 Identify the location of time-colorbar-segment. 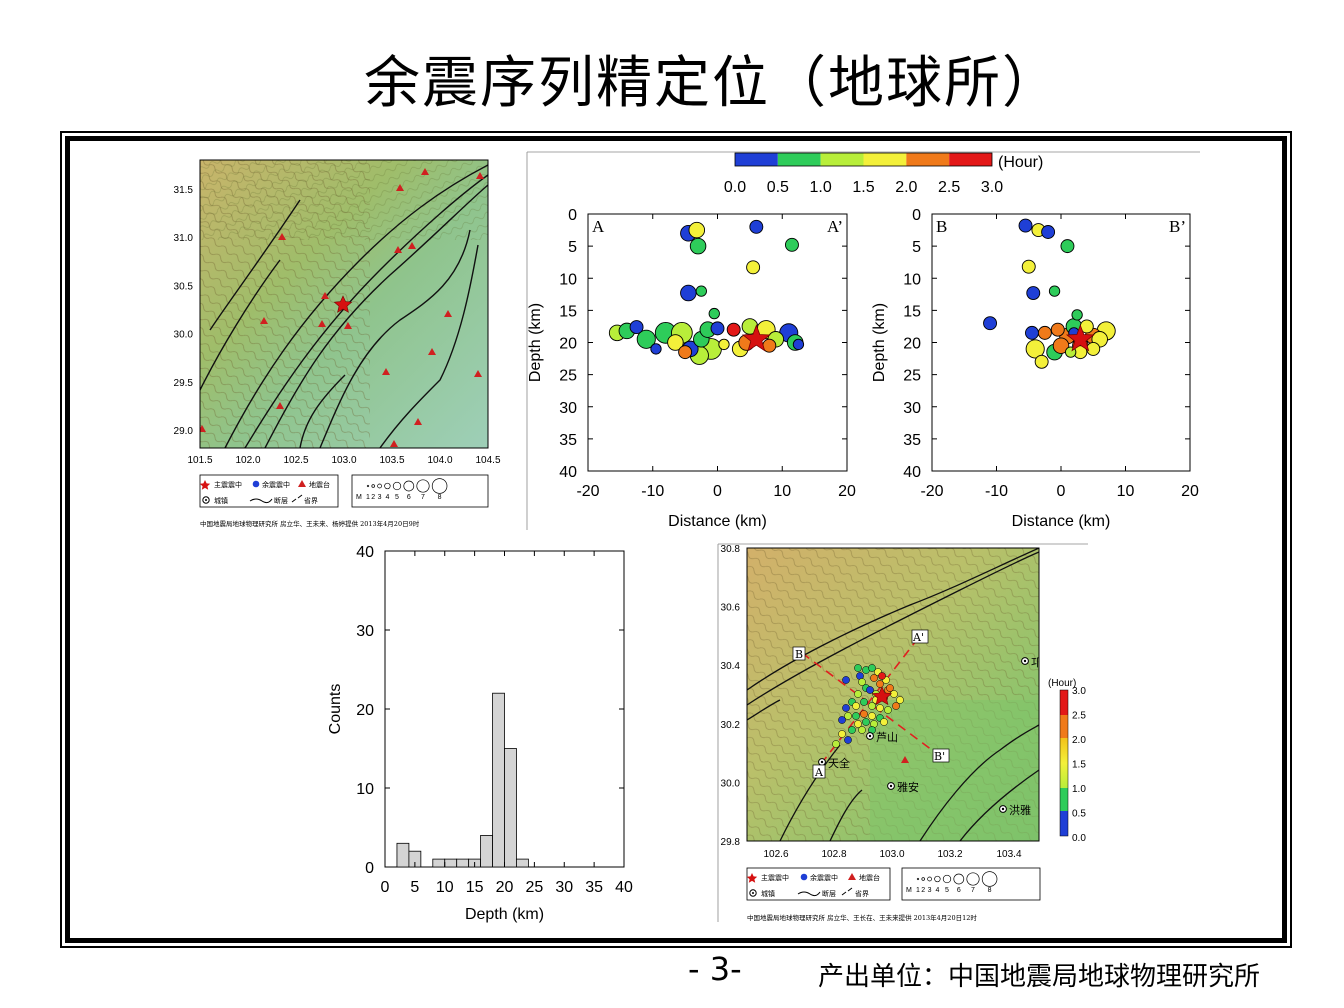
(756, 159).